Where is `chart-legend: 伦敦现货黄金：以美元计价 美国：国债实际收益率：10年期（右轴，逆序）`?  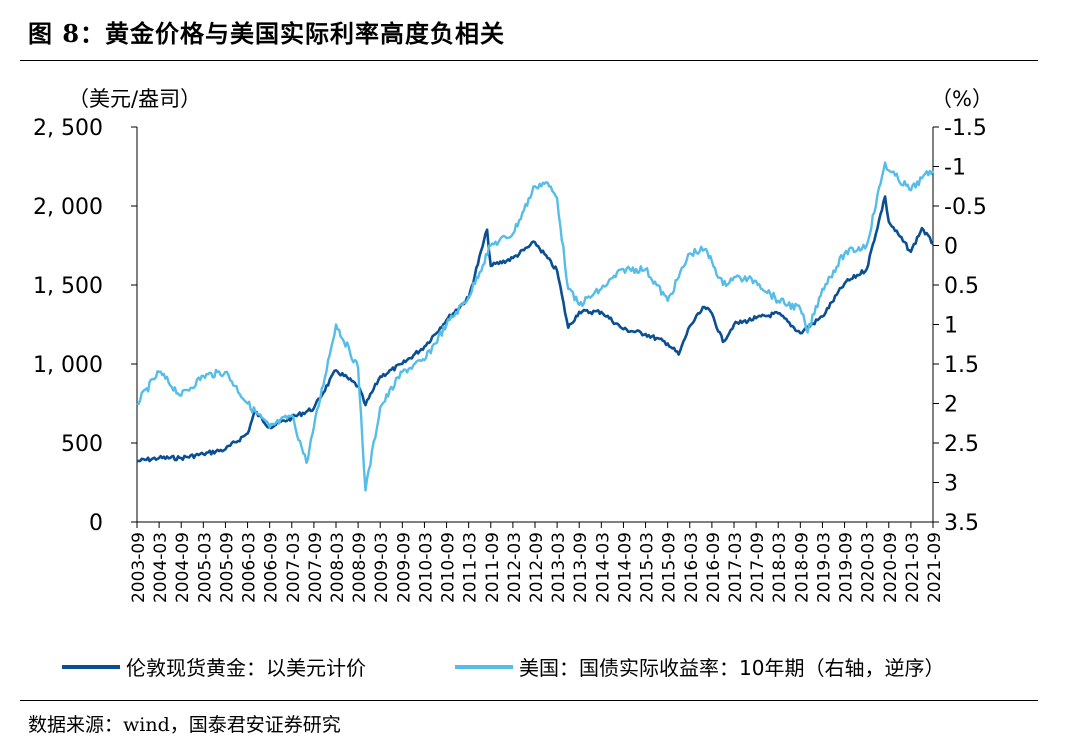 chart-legend: 伦敦现货黄金：以美元计价 美国：国债实际收益率：10年期（右轴，逆序） is located at coordinates (503, 668).